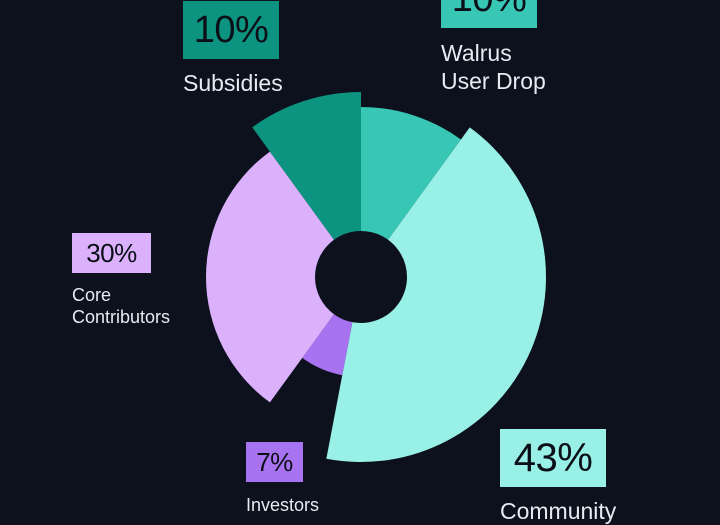  I want to click on investors-label: Investors, so click(282, 506).